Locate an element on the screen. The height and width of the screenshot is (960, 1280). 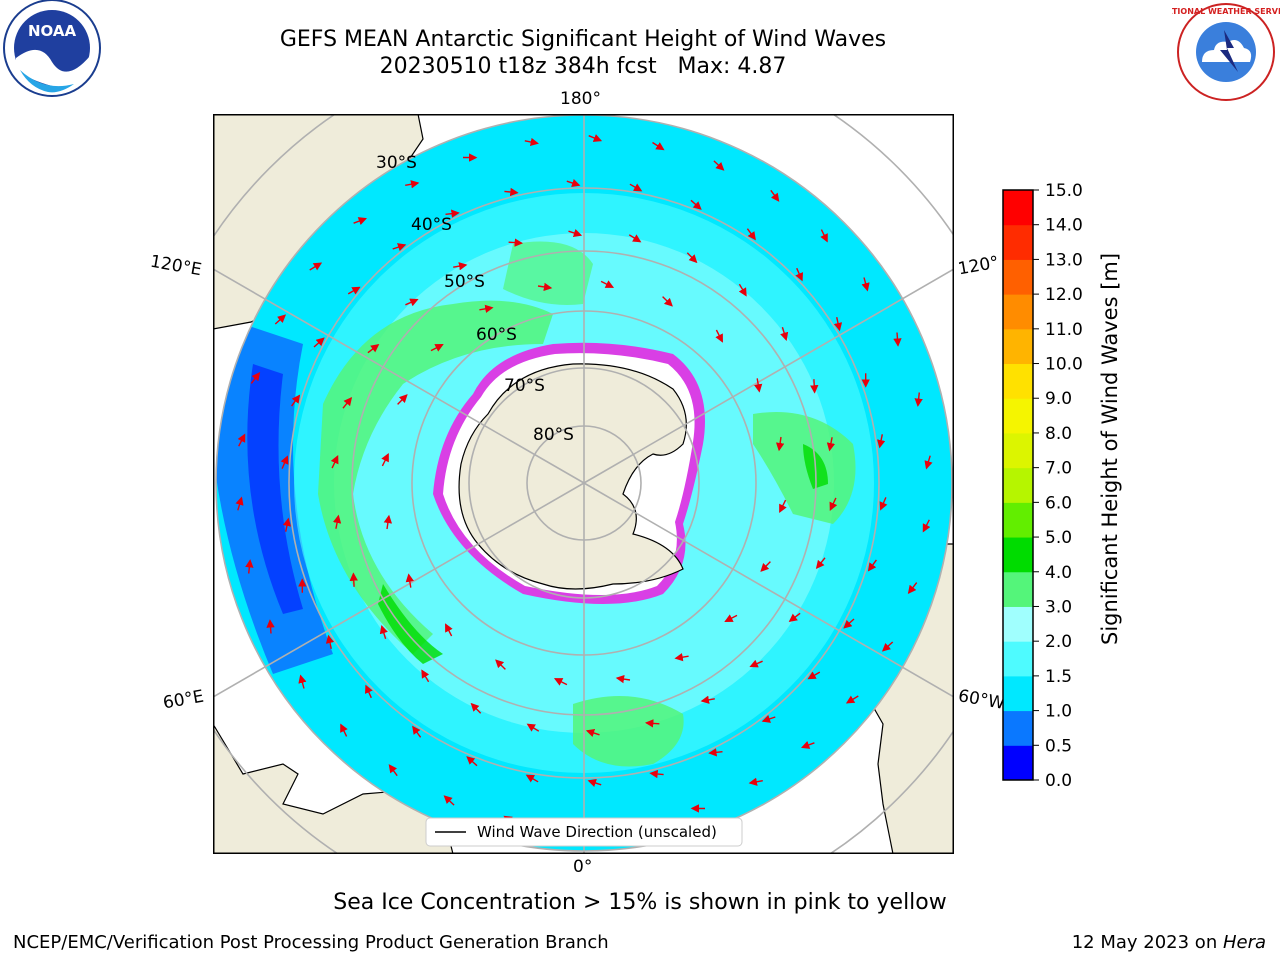
colorbar-tick-label: 8.0 is located at coordinates (1058, 434).